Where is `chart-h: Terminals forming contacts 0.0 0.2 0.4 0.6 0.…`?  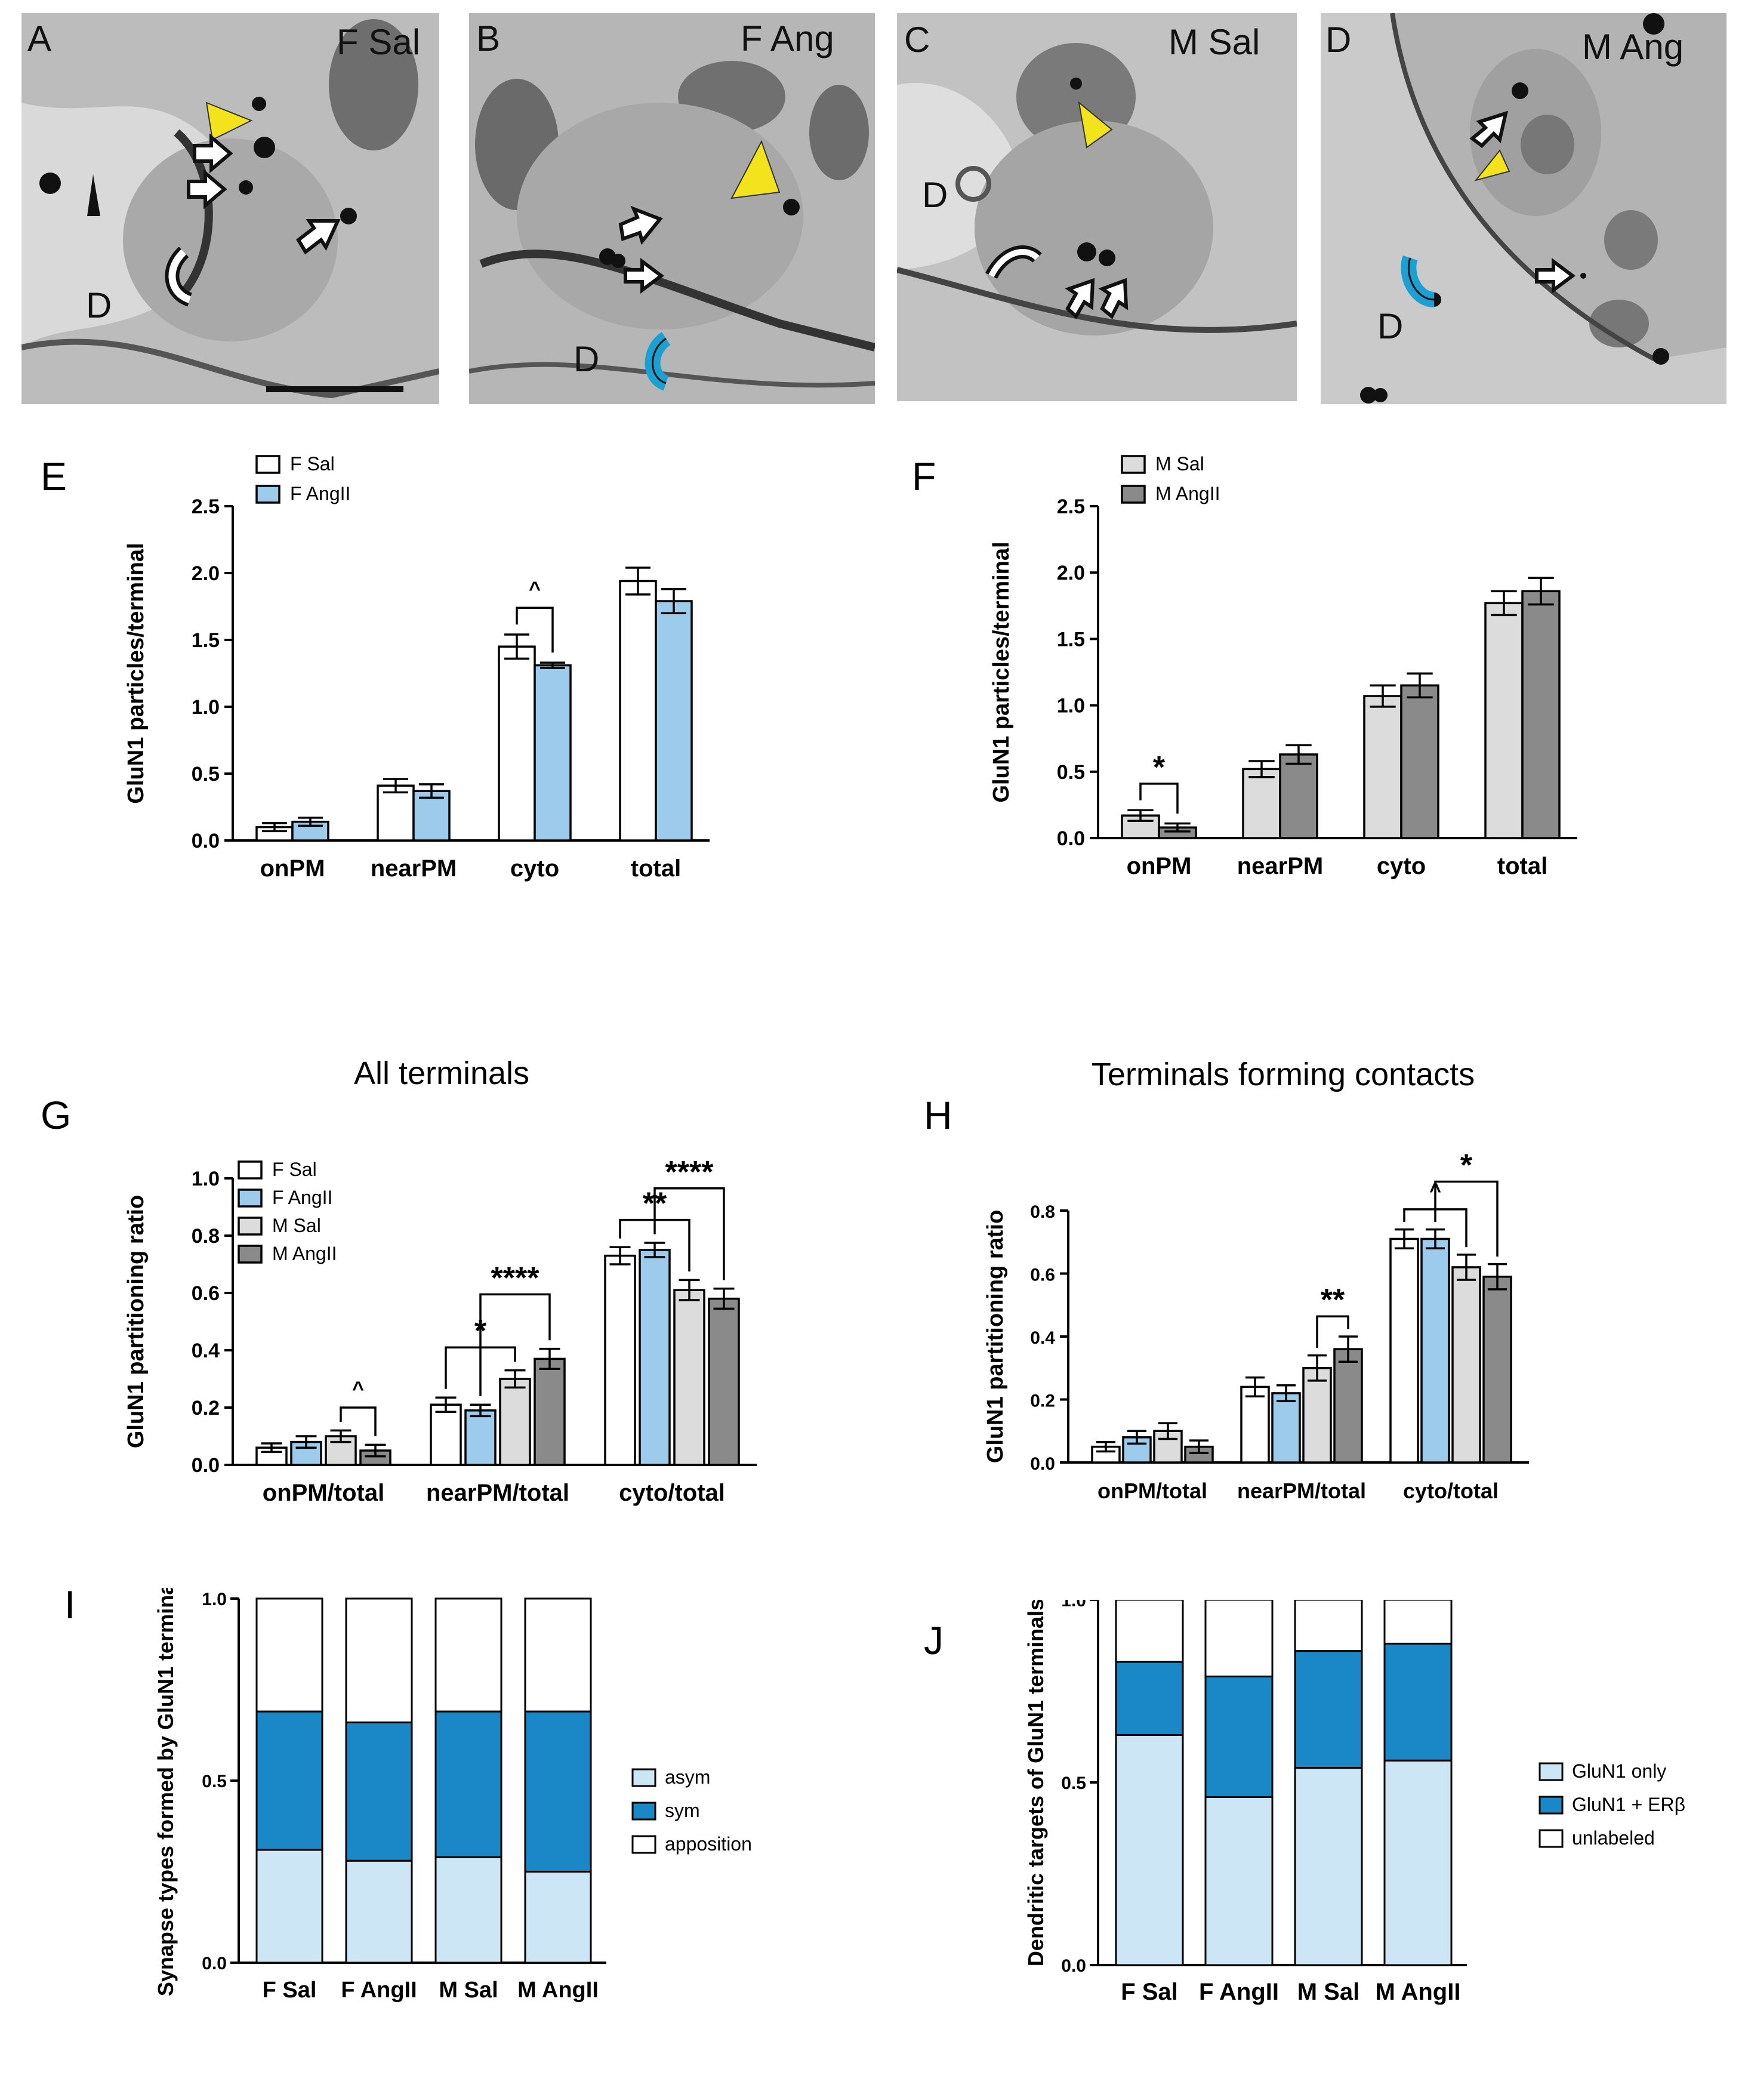
chart-h: Terminals forming contacts 0.0 0.2 0.4 0.6 0.… is located at coordinates (1256, 1280).